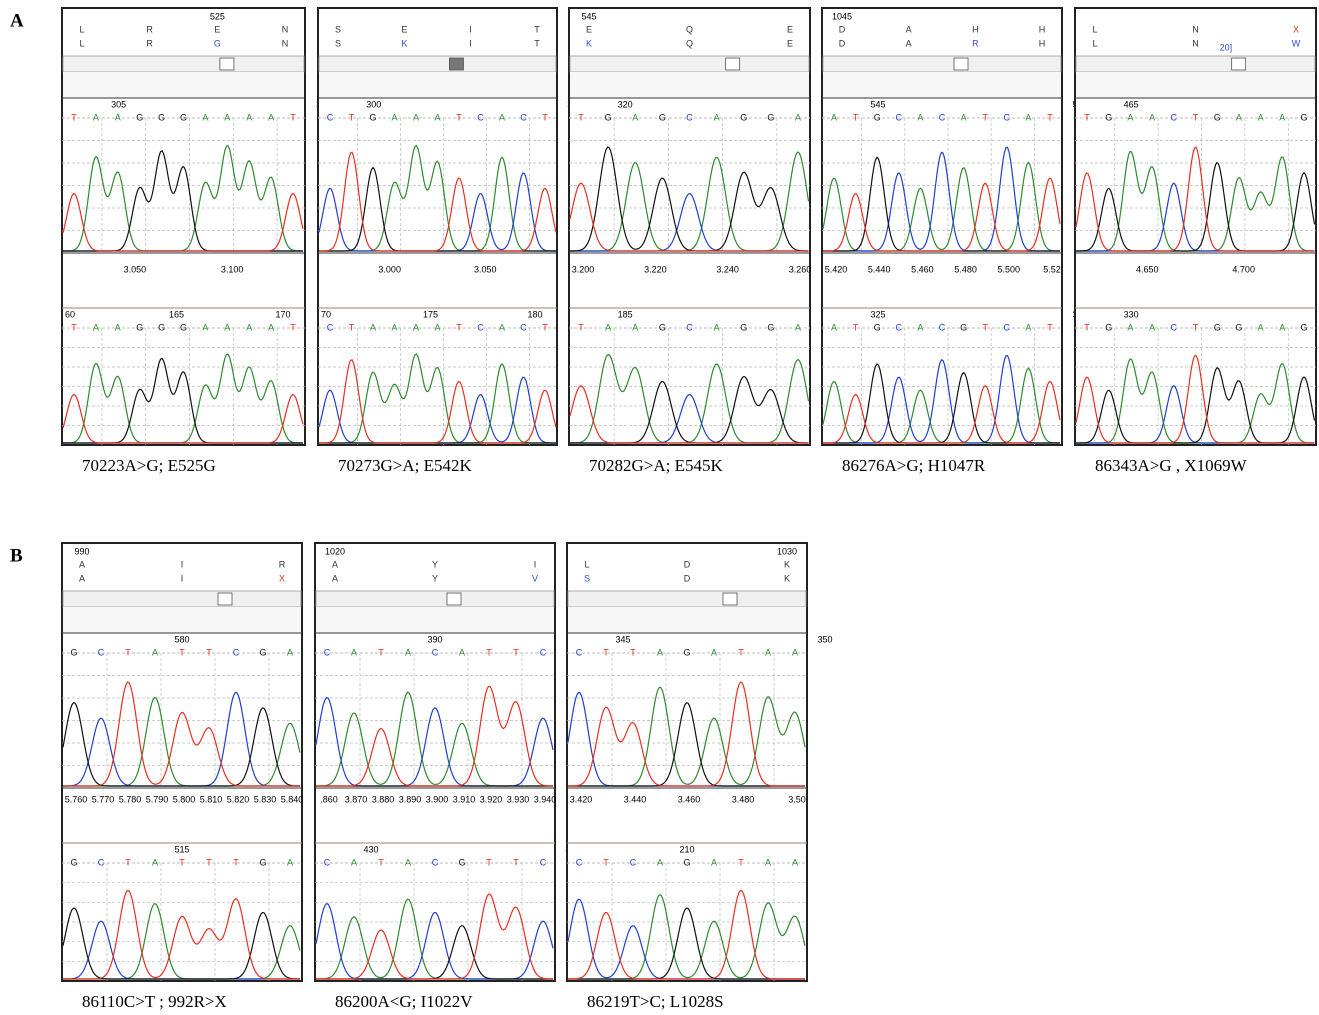 The height and width of the screenshot is (1015, 1319). Describe the element at coordinates (686, 849) in the screenshot. I see `position-number: 210` at that location.